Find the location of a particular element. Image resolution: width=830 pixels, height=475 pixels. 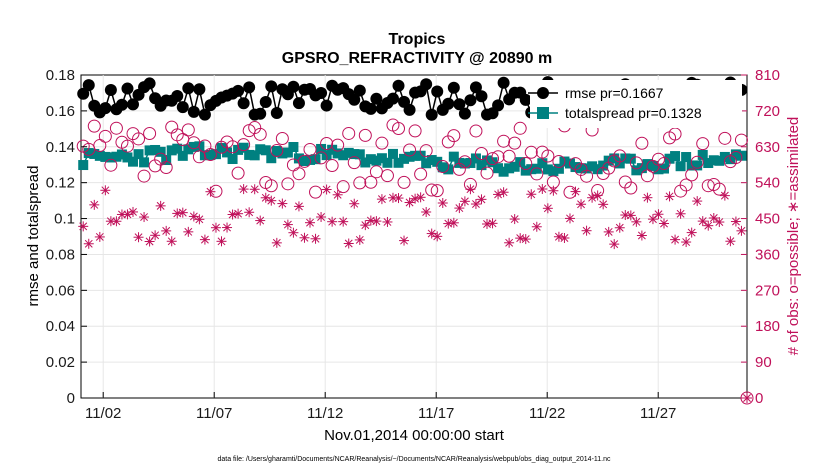

y-left-tick-label: 0.12 is located at coordinates (60, 183).